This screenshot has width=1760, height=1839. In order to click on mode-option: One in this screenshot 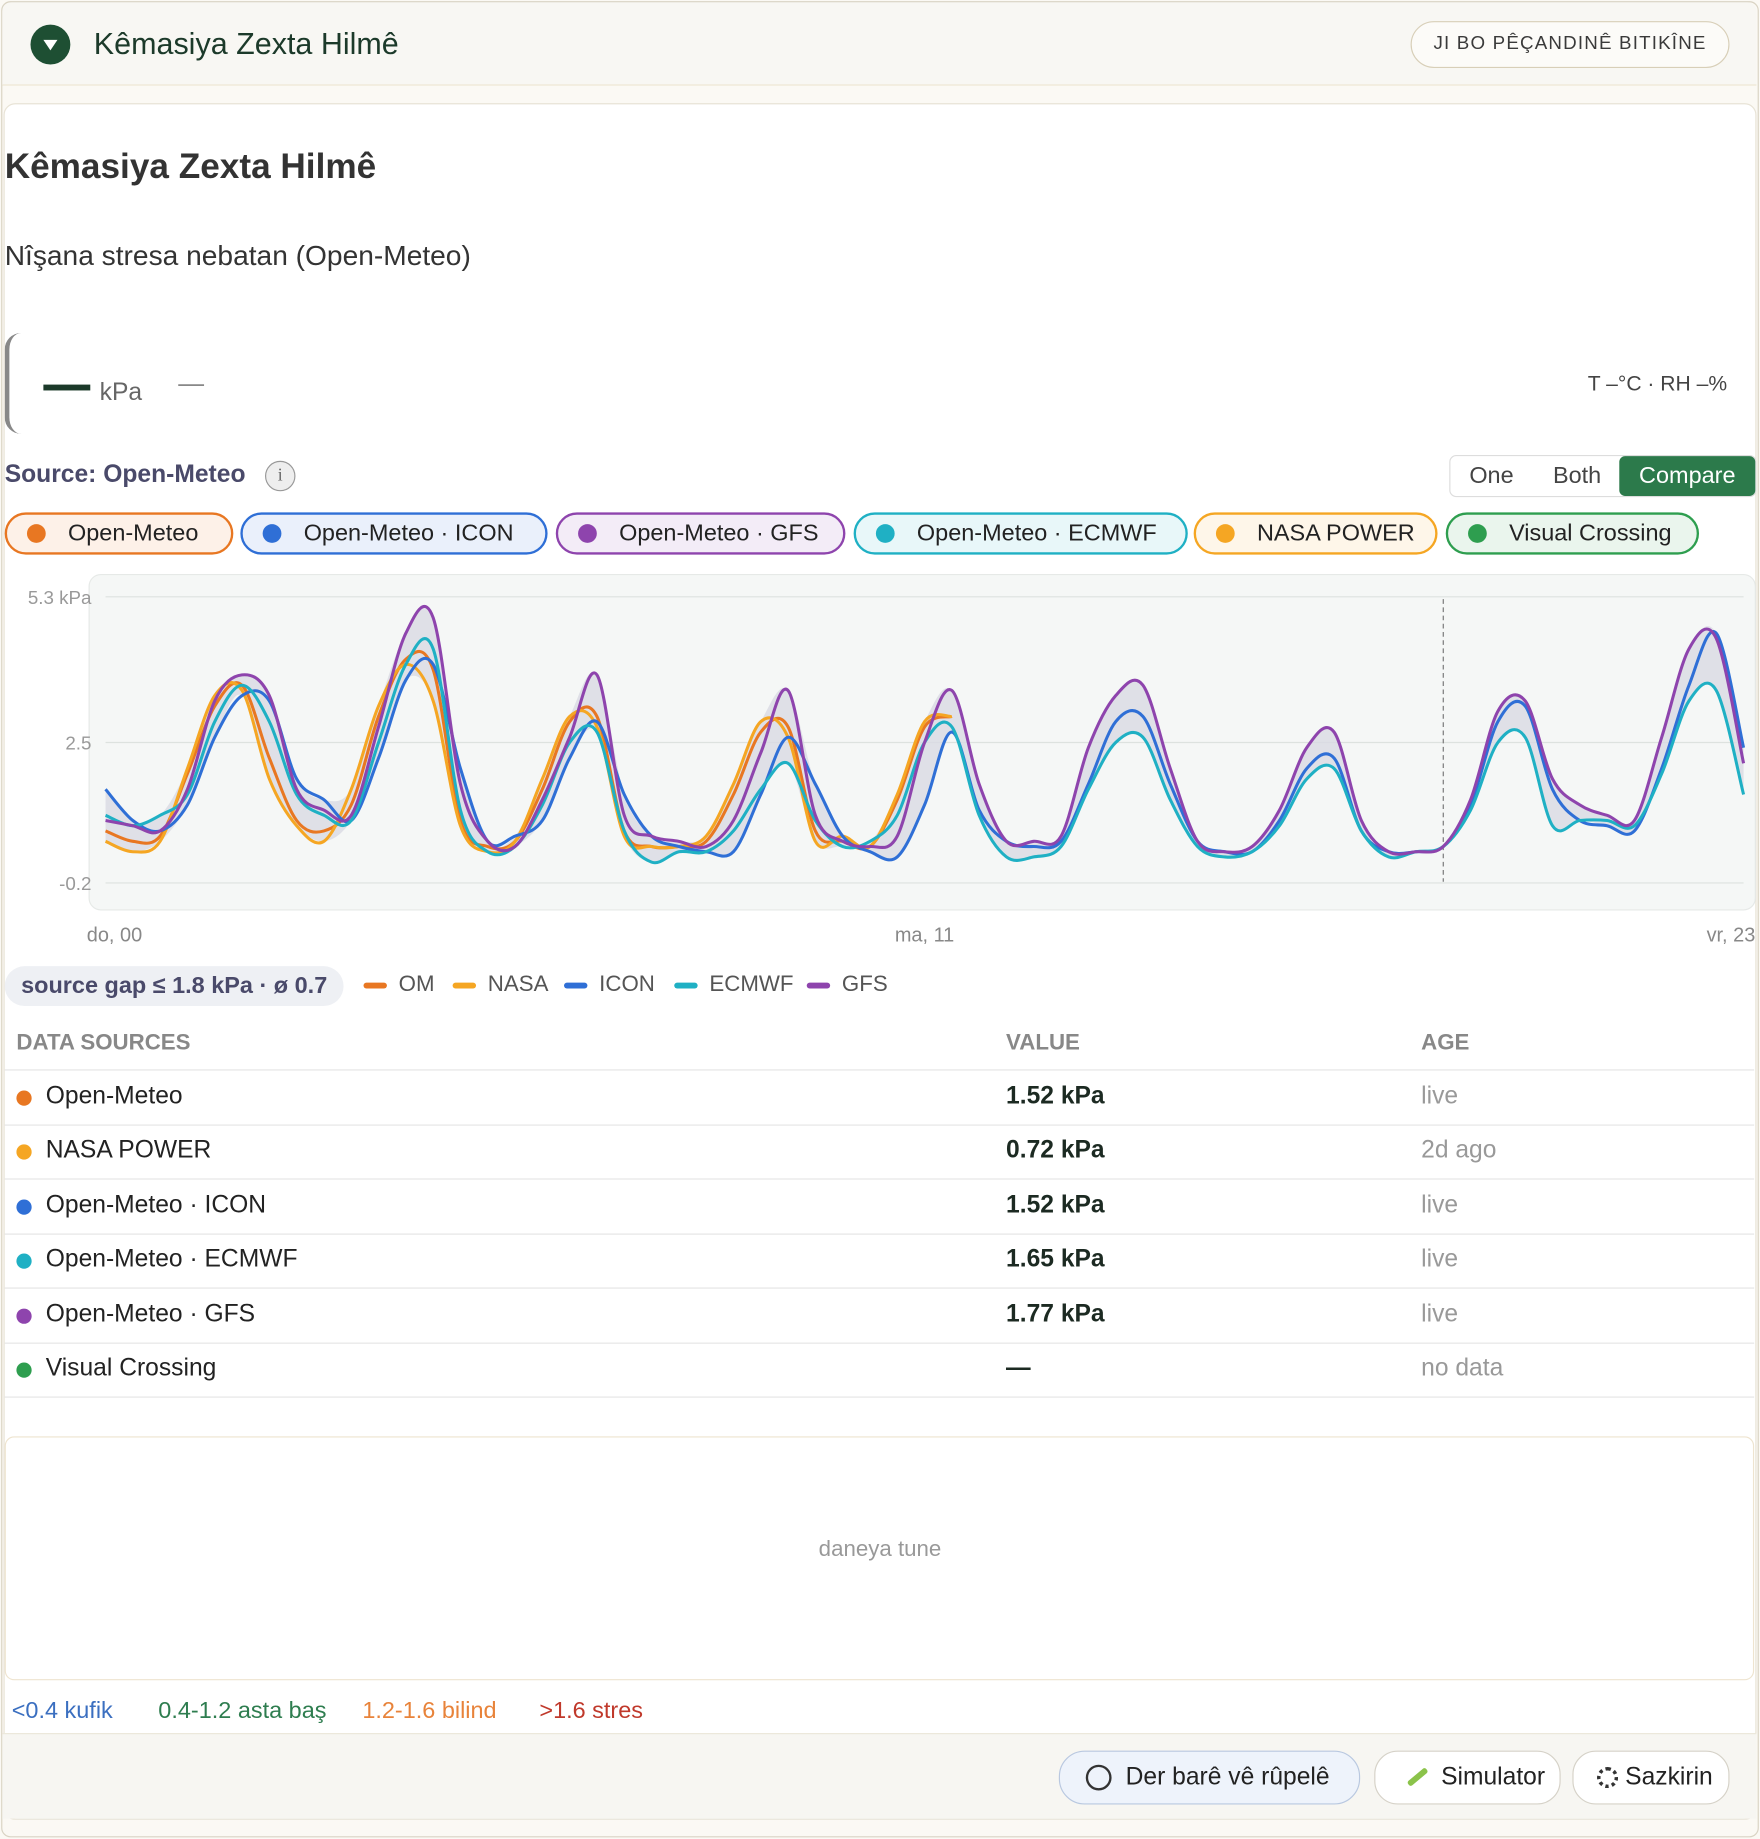, I will do `click(1491, 476)`.